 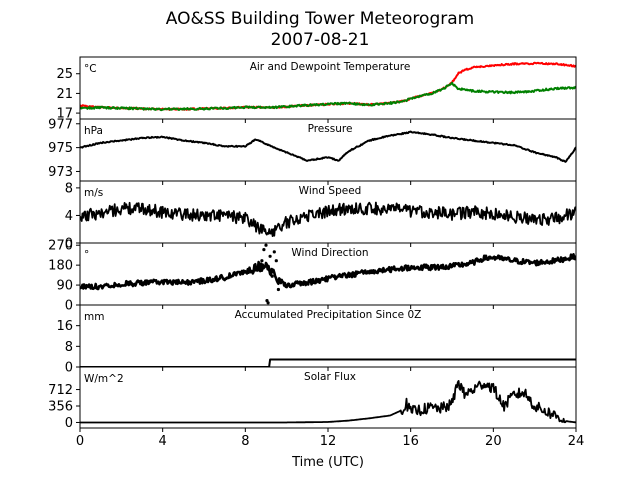 What do you see at coordinates (60, 407) in the screenshot?
I see `y-tick-label: 356` at bounding box center [60, 407].